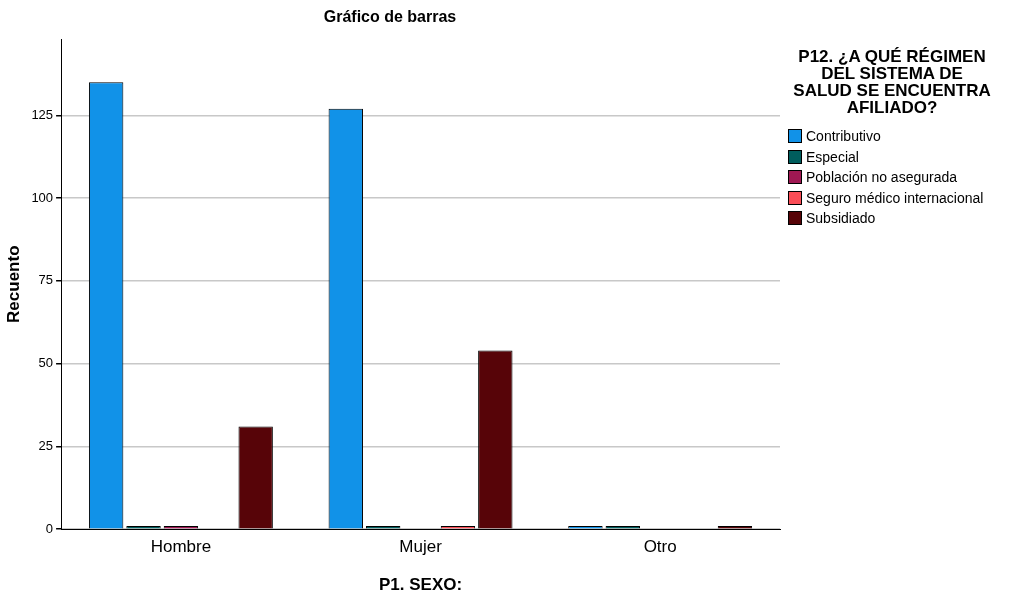 The image size is (1014, 600). Describe the element at coordinates (42, 114) in the screenshot. I see `y-tick-label: 125` at that location.